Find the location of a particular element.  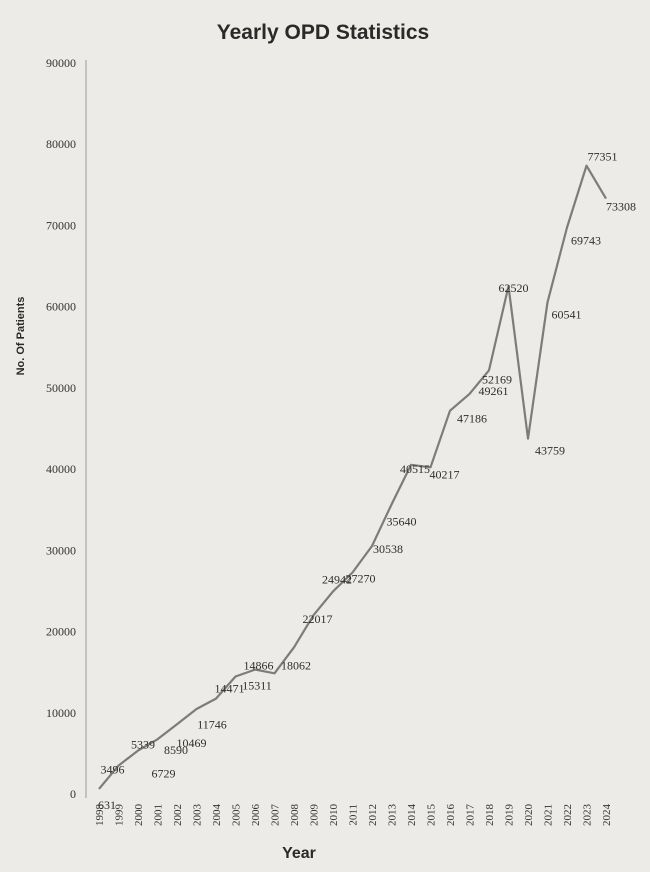

data-label: 40515 is located at coordinates (415, 469).